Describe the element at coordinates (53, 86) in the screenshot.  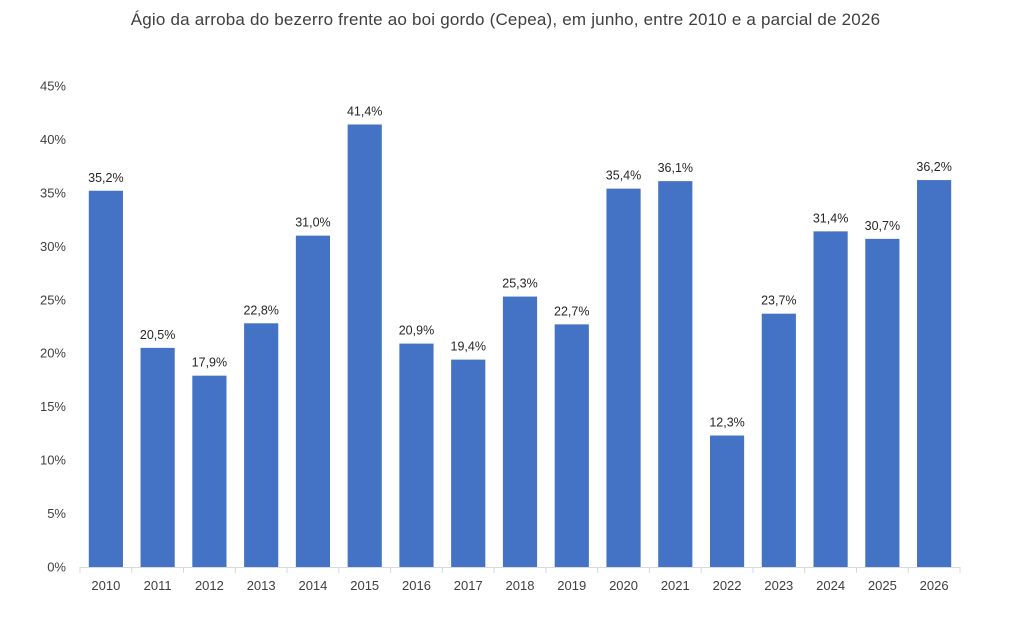
I see `y-tick-label: 45%` at that location.